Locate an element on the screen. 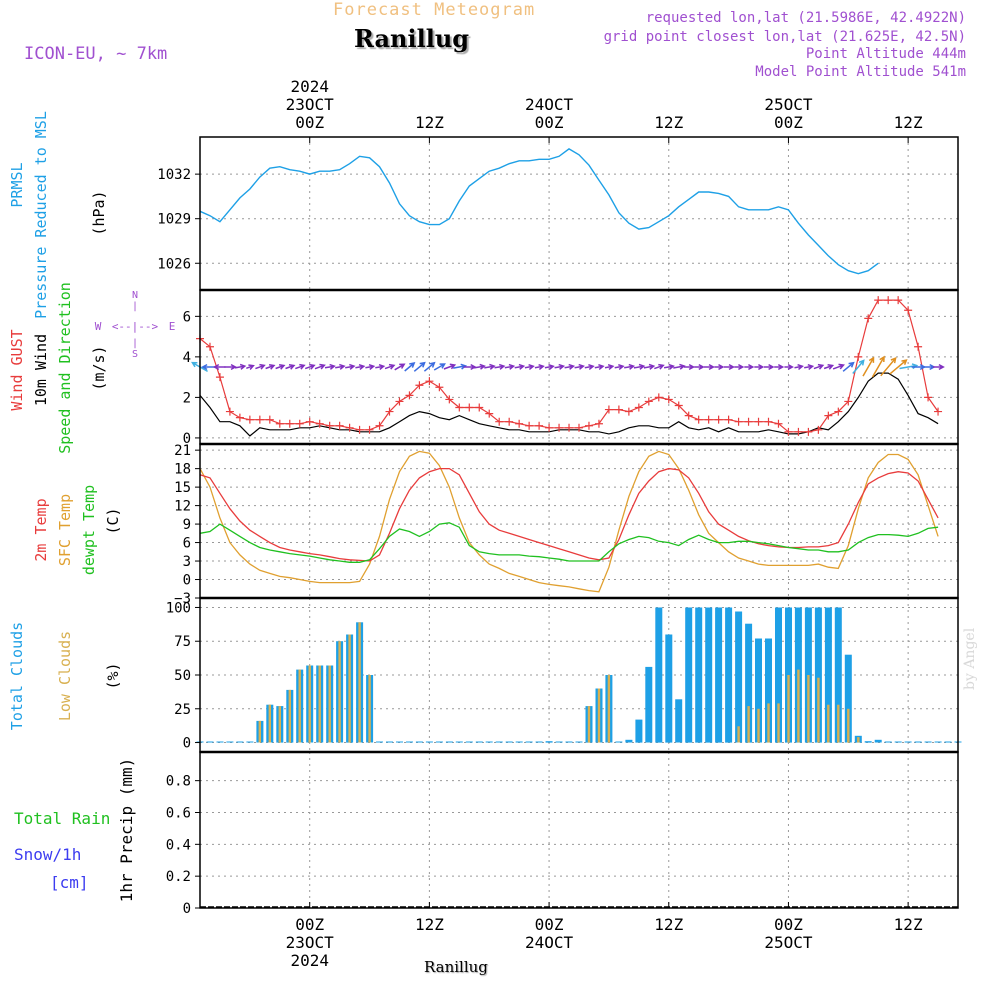 The height and width of the screenshot is (1000, 1000). precip-panel-frame is located at coordinates (579, 830).